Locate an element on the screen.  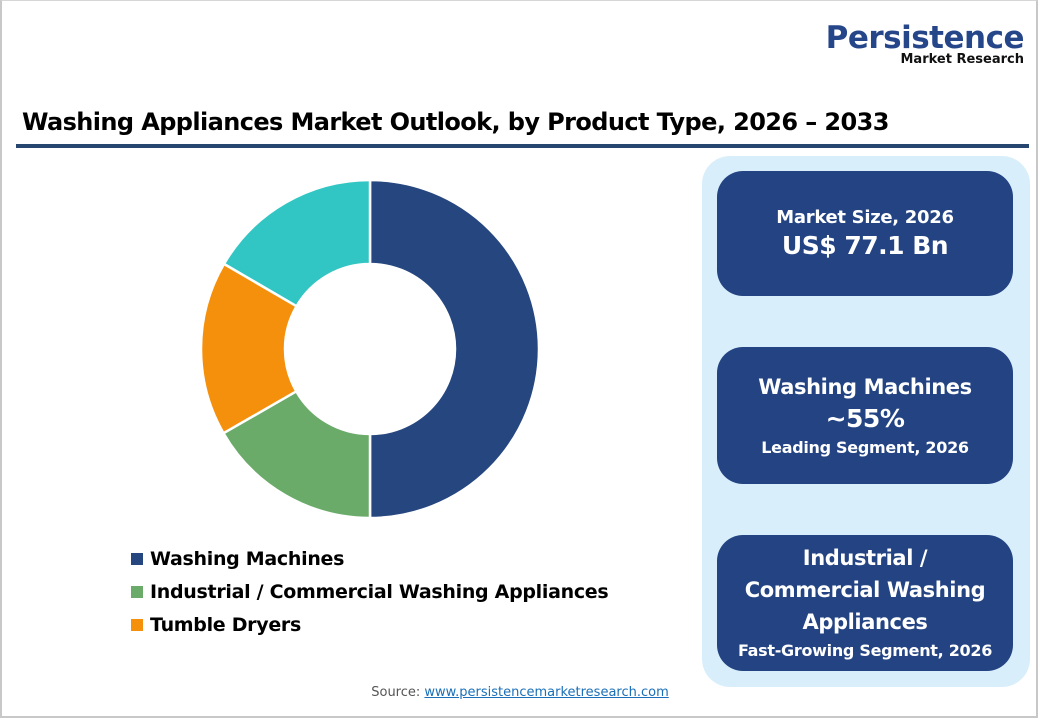
source-prefix: Source: is located at coordinates (398, 692).